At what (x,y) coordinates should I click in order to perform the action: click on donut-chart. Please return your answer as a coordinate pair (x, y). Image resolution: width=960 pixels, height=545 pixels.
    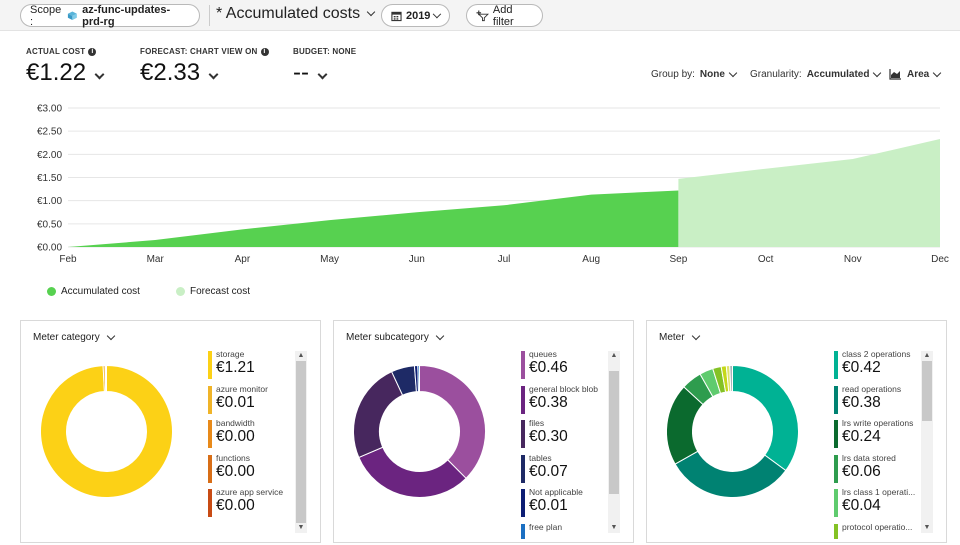
    Looking at the image, I should click on (106, 431).